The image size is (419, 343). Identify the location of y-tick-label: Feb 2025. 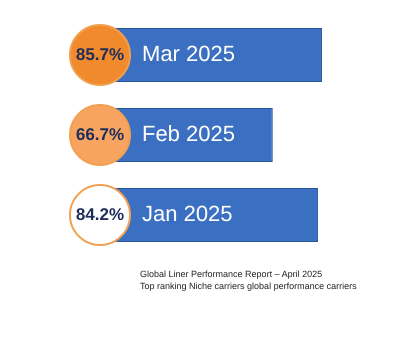
(188, 133).